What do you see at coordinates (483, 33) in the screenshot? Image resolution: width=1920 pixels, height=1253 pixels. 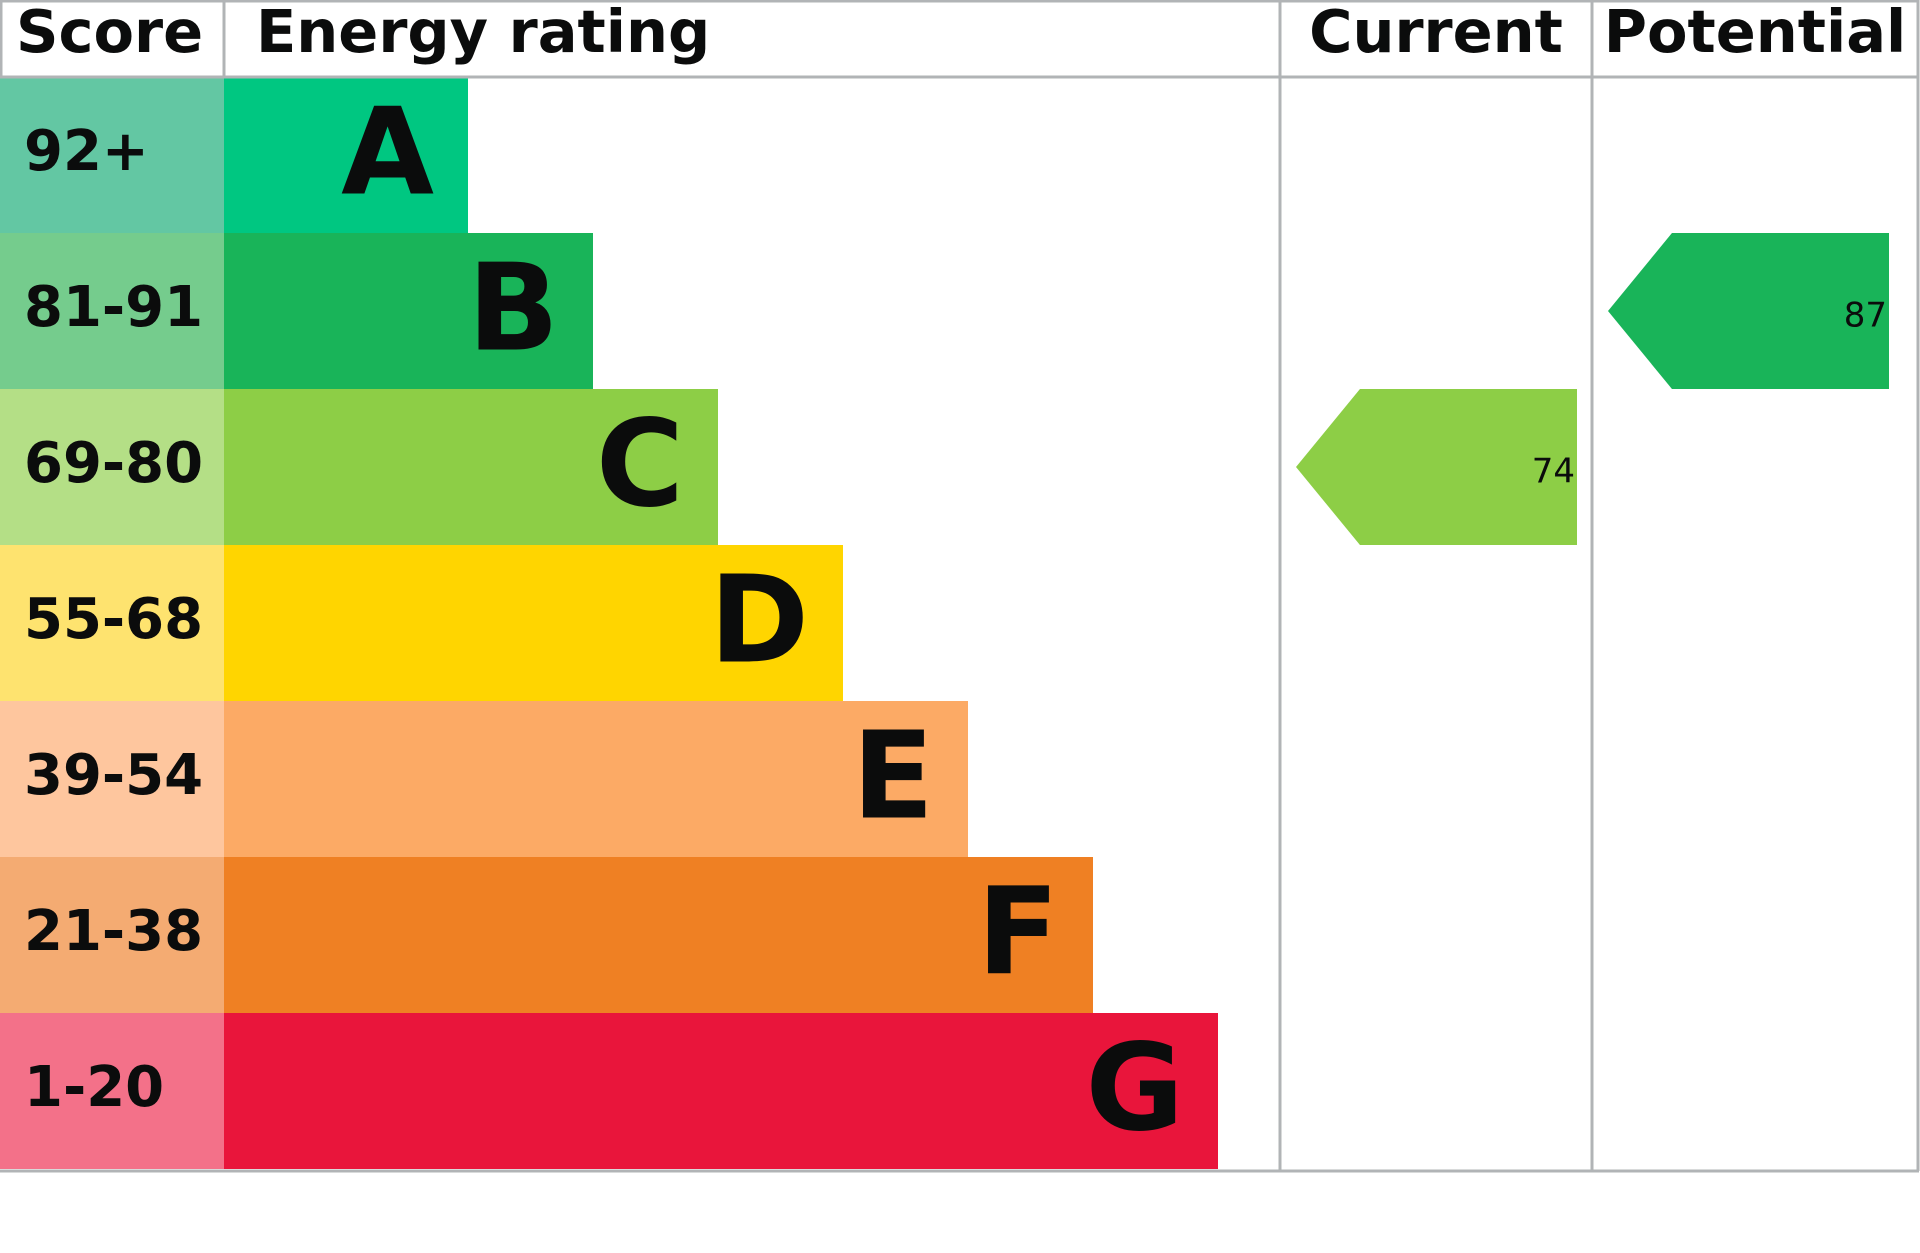 I see `header-rating: Energy rating` at bounding box center [483, 33].